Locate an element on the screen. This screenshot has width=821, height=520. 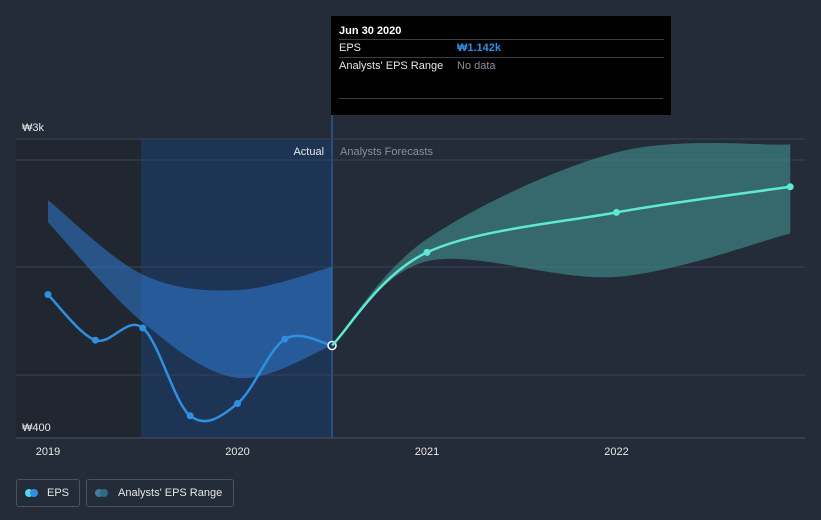
x-tick-label: 2019 is located at coordinates (48, 452).